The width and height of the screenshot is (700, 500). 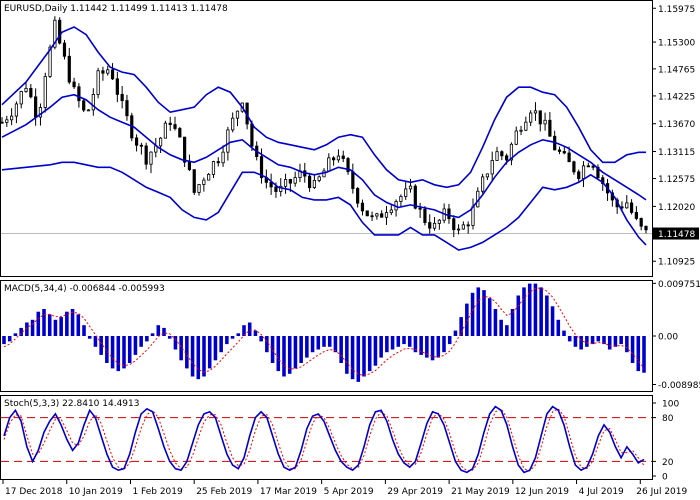 I want to click on macd-header: MACD(5,34,4) -0.006844 -0.005993, so click(x=84, y=289).